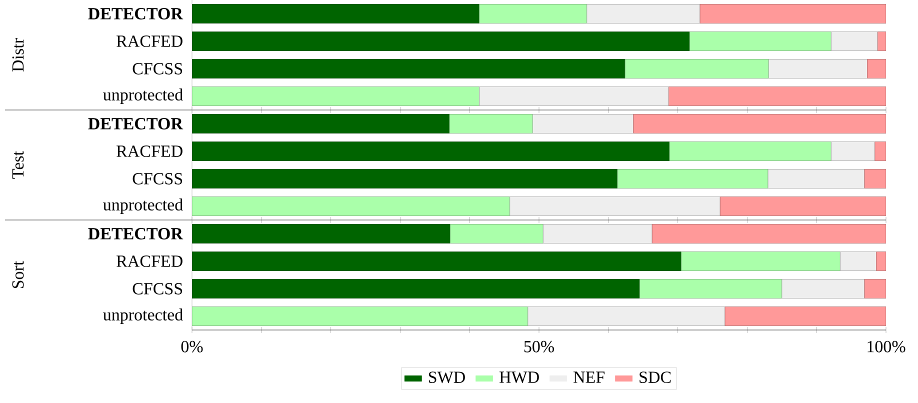 Image resolution: width=918 pixels, height=403 pixels. I want to click on legend-label: NEF, so click(588, 377).